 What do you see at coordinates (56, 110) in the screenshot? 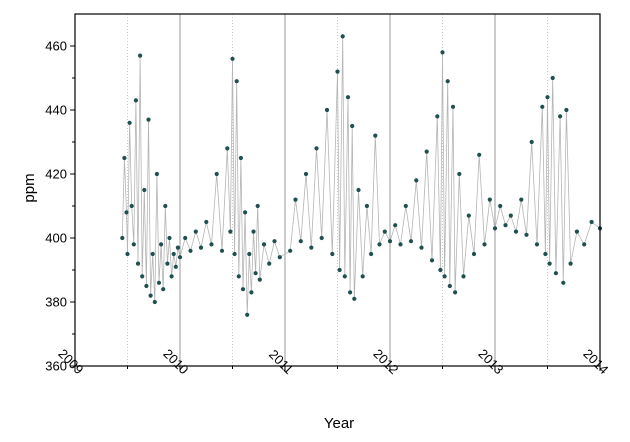
I see `y-tick-label: 440` at bounding box center [56, 110].